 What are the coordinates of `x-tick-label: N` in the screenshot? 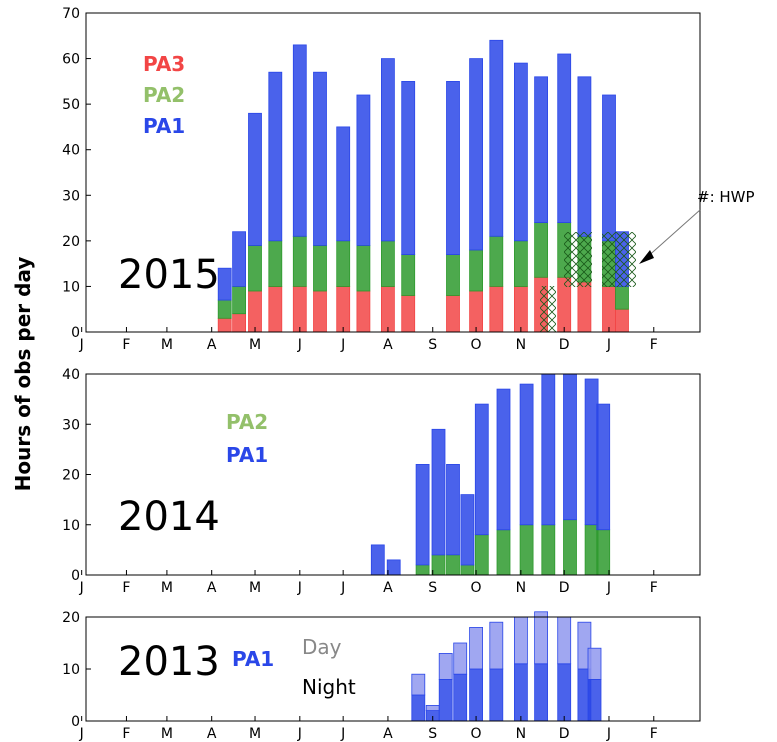 It's located at (521, 734).